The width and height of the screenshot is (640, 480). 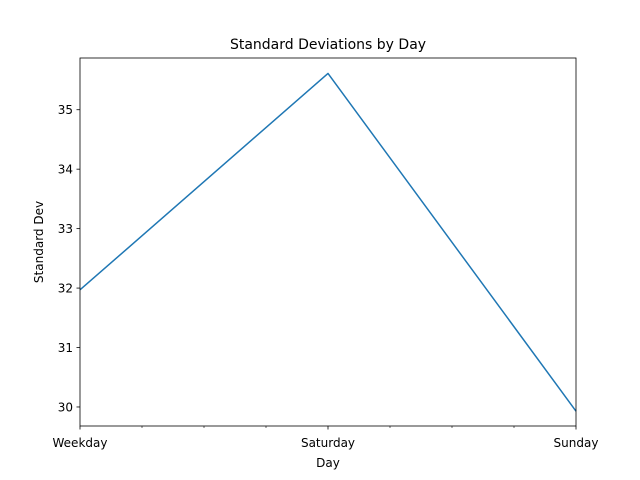 What do you see at coordinates (328, 443) in the screenshot?
I see `x-tick-label: Saturday` at bounding box center [328, 443].